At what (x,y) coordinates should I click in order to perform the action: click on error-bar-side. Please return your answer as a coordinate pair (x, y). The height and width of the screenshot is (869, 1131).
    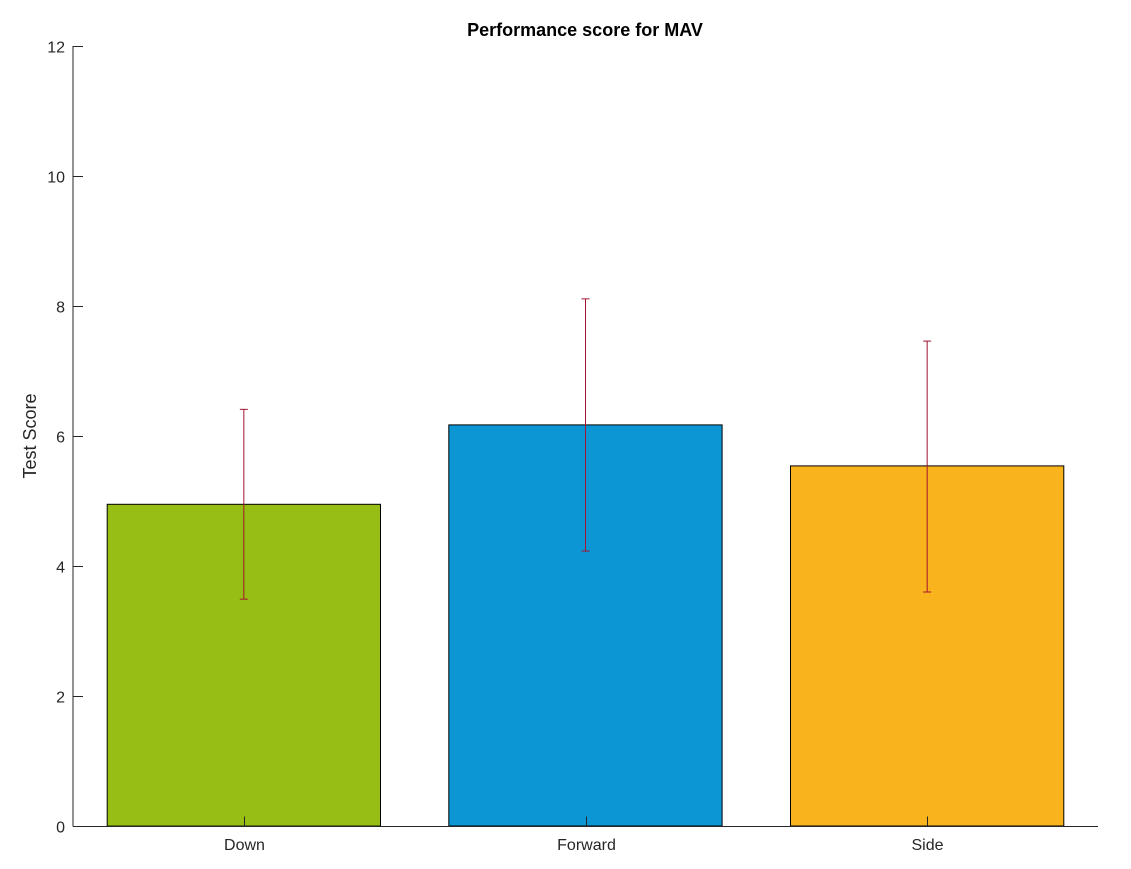
    Looking at the image, I should click on (927, 466).